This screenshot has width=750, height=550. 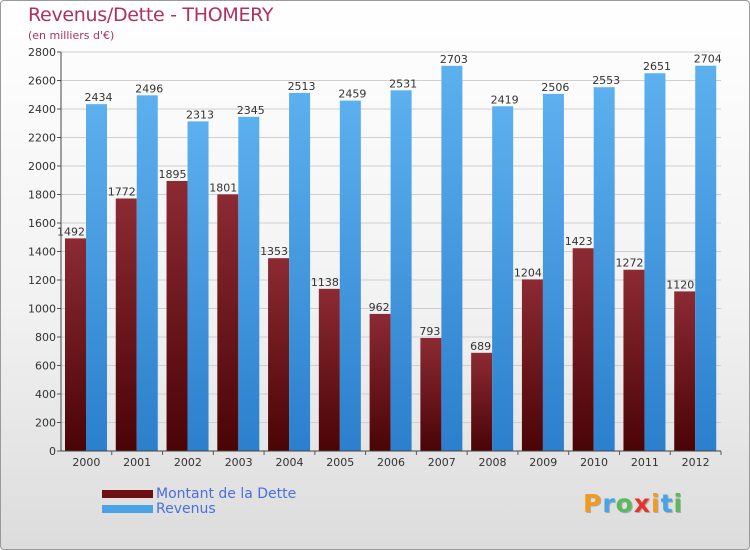 What do you see at coordinates (251, 110) in the screenshot?
I see `data-label-revenus: 2345` at bounding box center [251, 110].